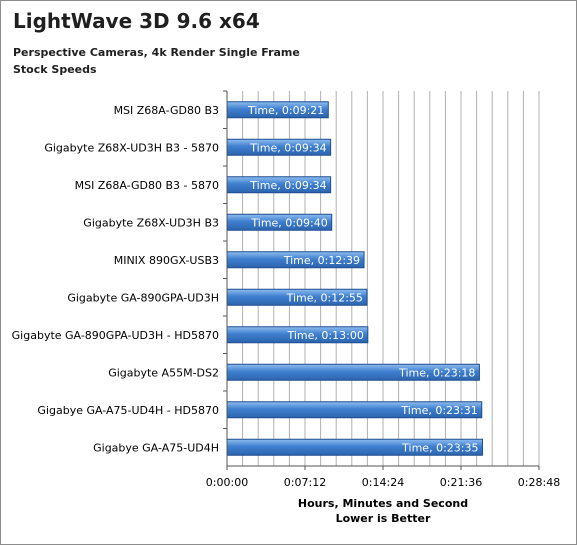 The image size is (577, 545). I want to click on data-label: Time, 0:12:55, so click(324, 297).